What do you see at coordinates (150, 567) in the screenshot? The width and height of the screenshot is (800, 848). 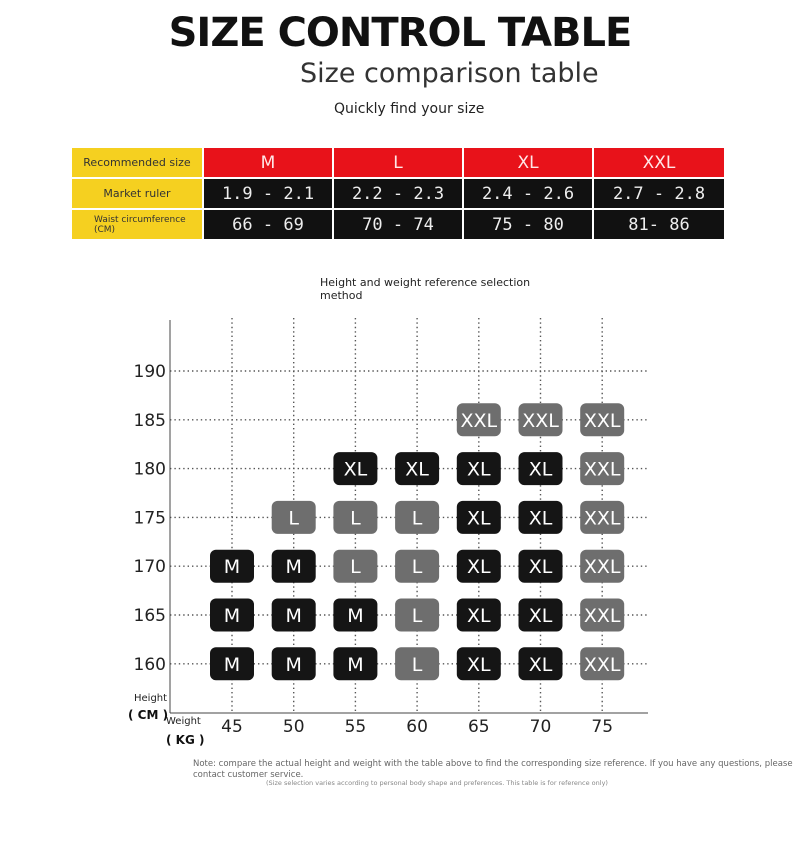 I see `y-tick-label: 170` at bounding box center [150, 567].